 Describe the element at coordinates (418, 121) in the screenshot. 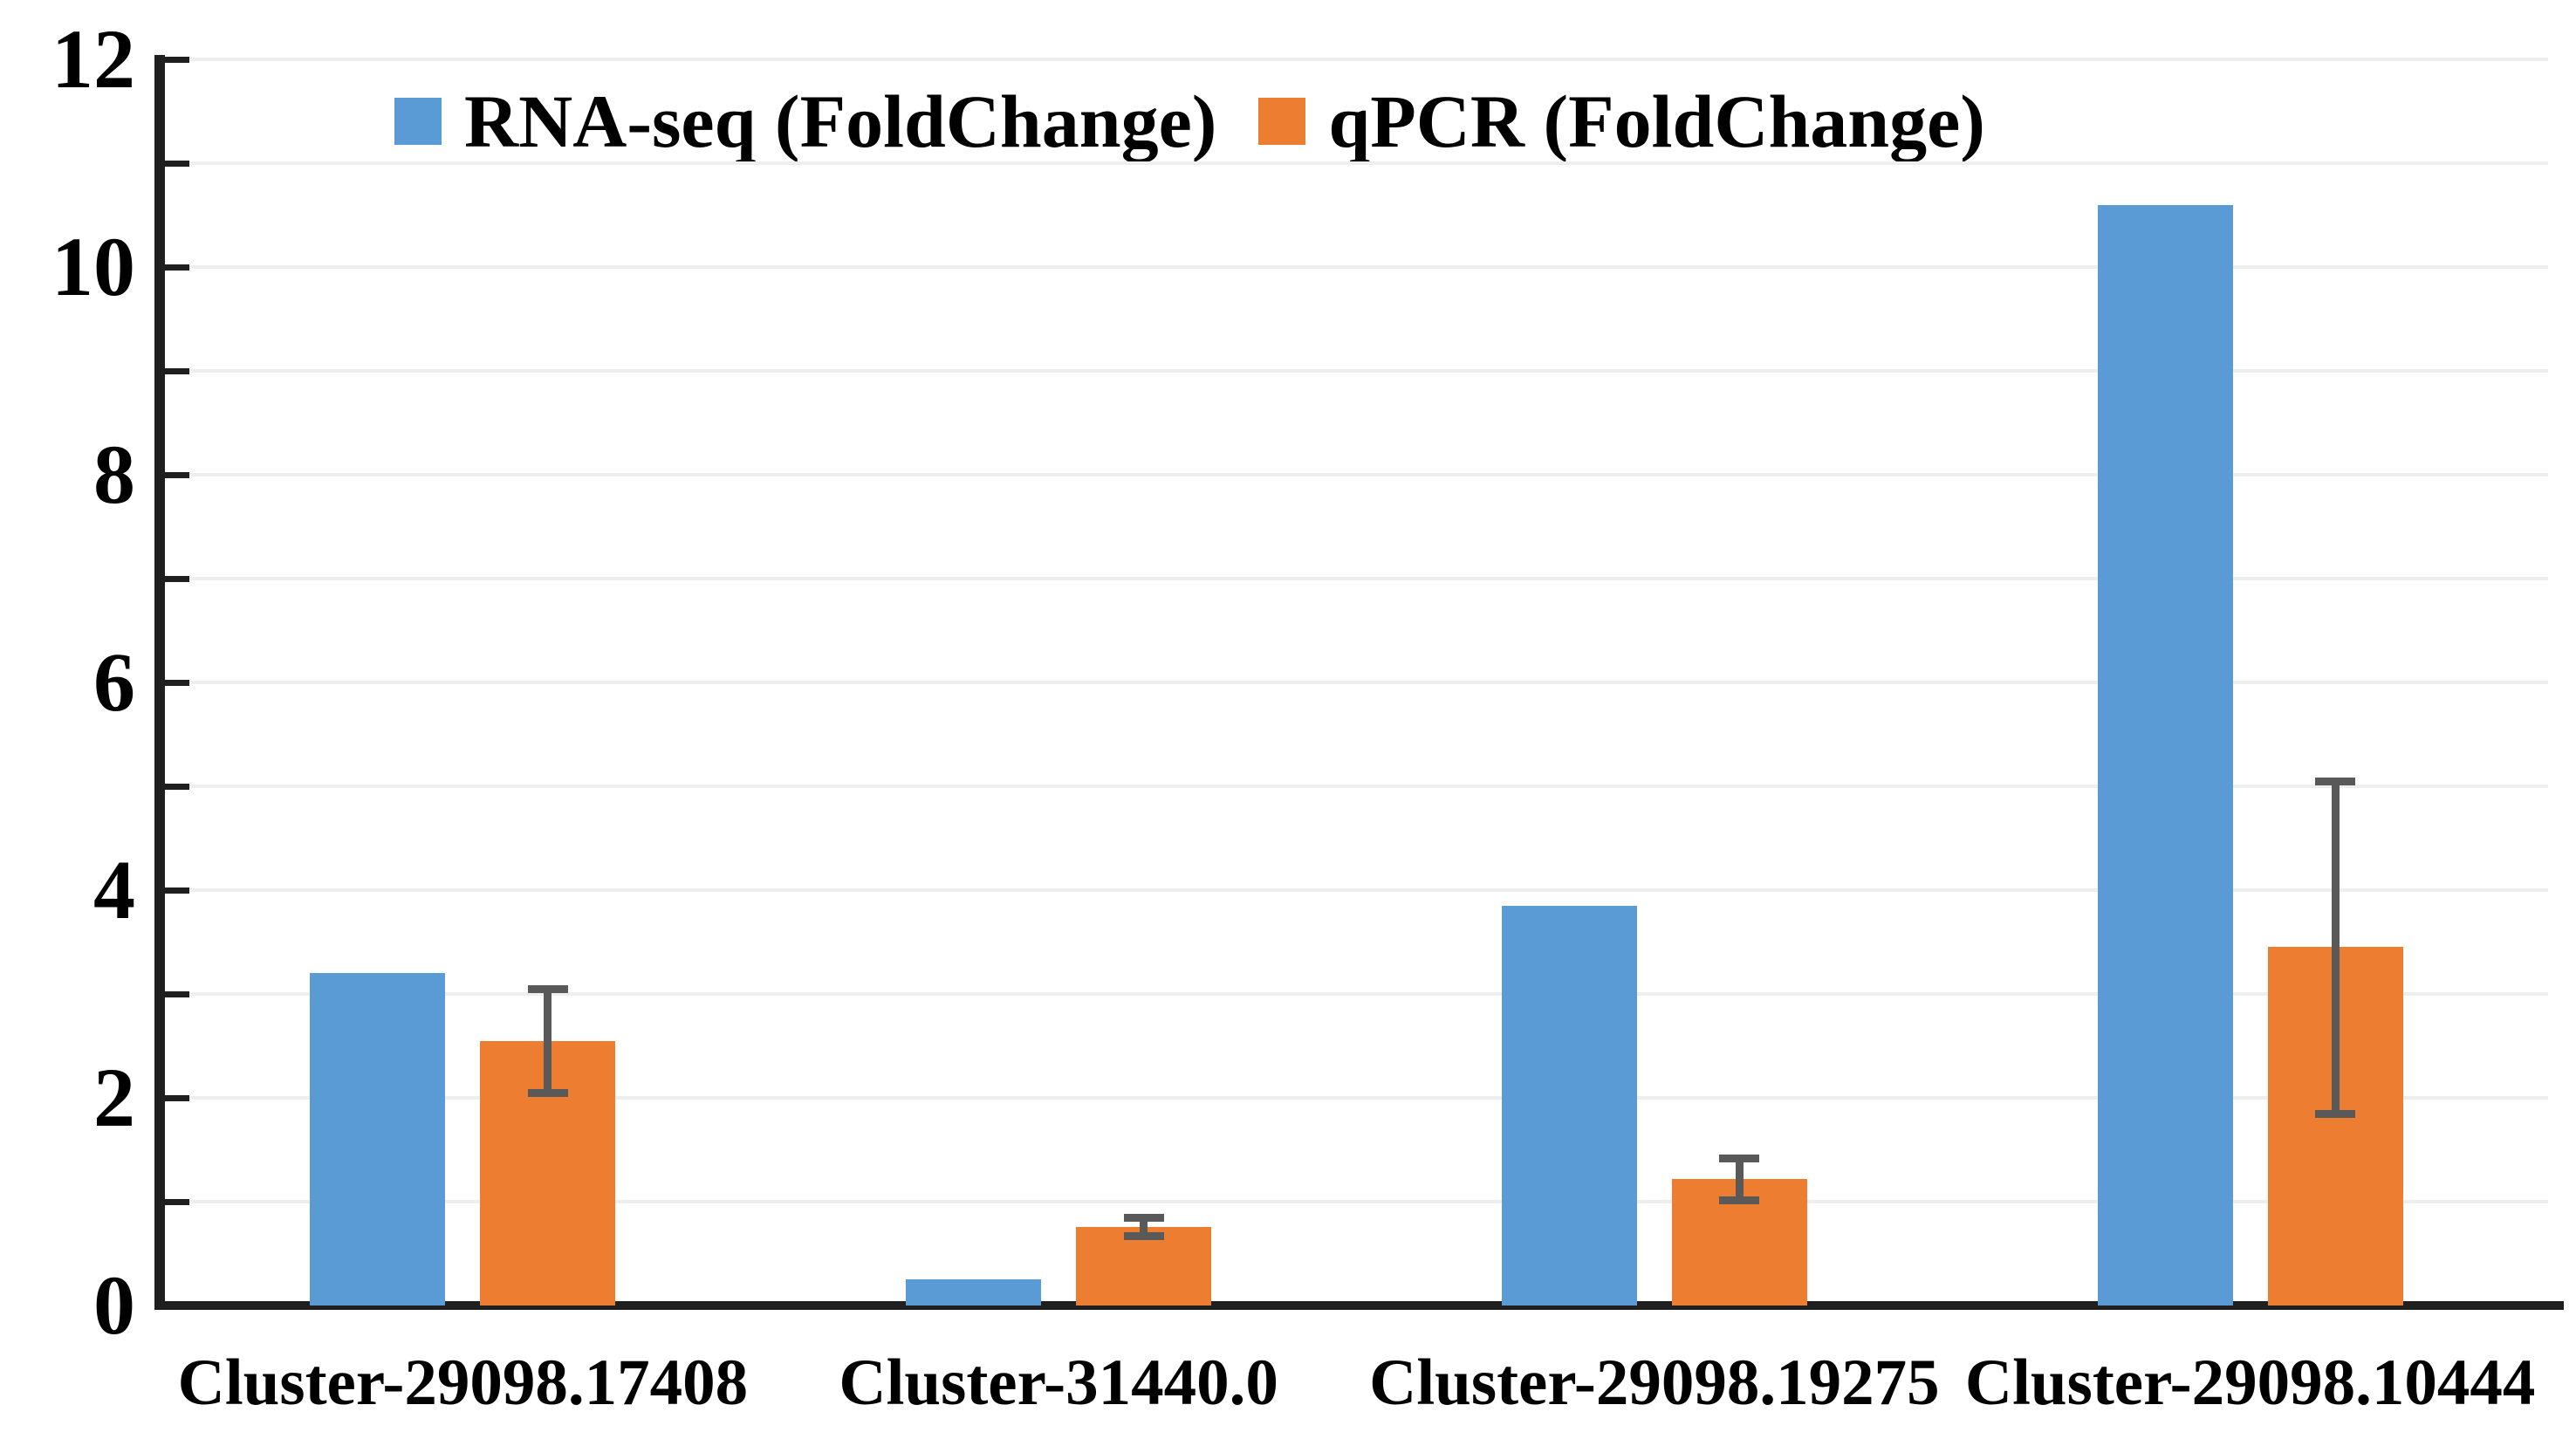

I see `rnaseq-legend-swatch` at that location.